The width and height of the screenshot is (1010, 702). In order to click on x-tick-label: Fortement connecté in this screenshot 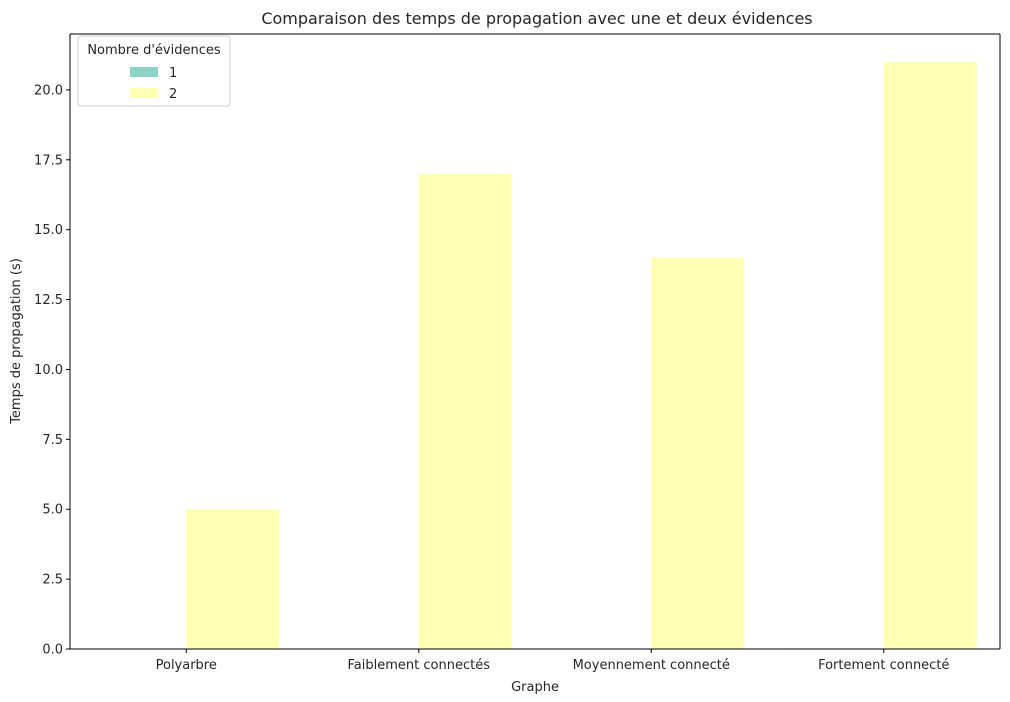, I will do `click(883, 665)`.